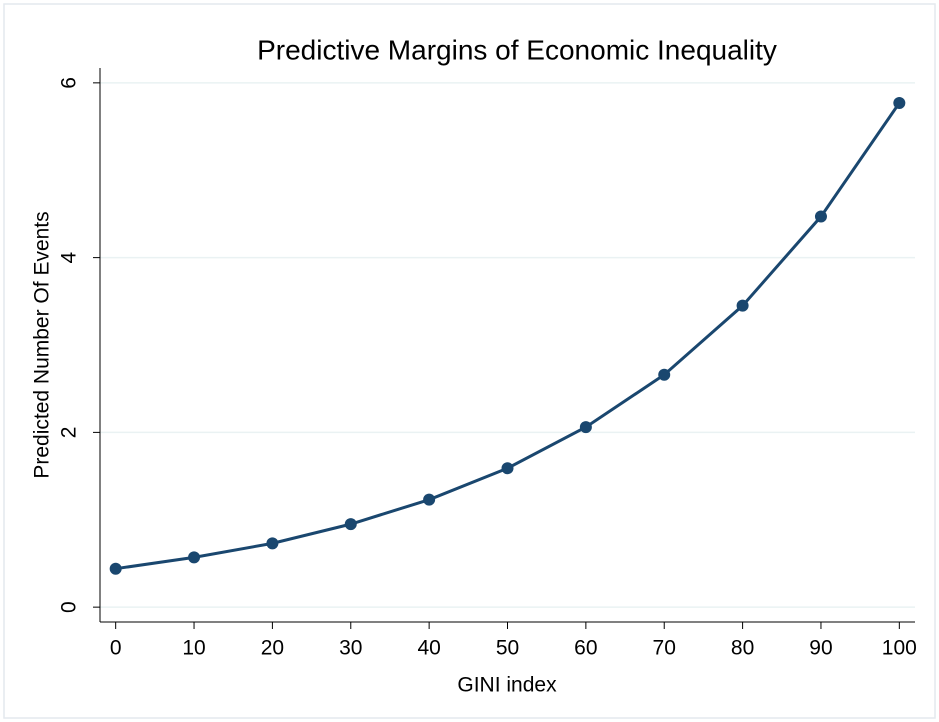  What do you see at coordinates (820, 648) in the screenshot?
I see `x-tick-label: 90` at bounding box center [820, 648].